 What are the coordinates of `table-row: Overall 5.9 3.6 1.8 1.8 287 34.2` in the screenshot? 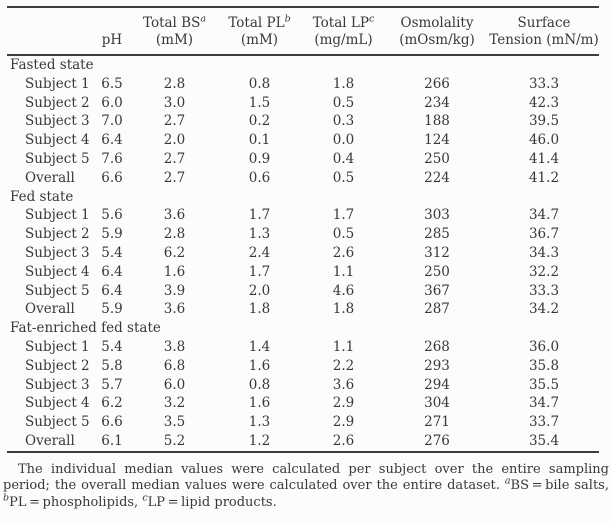 It's located at (303, 309).